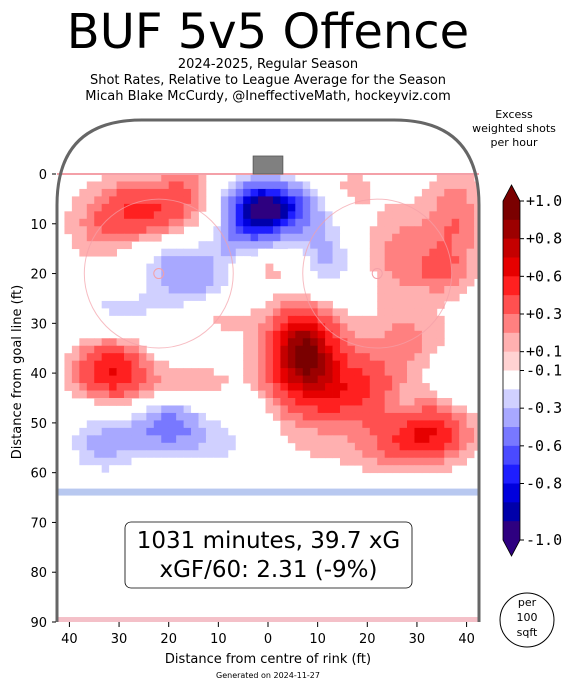 Image resolution: width=581 pixels, height=691 pixels. Describe the element at coordinates (38, 623) in the screenshot. I see `y-tick-label-9: 90` at that location.